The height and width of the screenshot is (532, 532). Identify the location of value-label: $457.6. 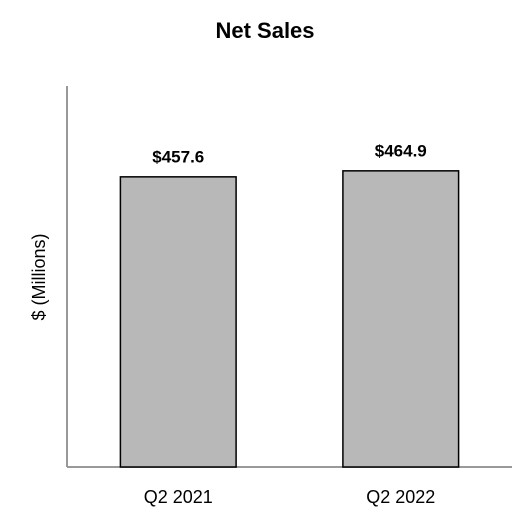
(178, 156).